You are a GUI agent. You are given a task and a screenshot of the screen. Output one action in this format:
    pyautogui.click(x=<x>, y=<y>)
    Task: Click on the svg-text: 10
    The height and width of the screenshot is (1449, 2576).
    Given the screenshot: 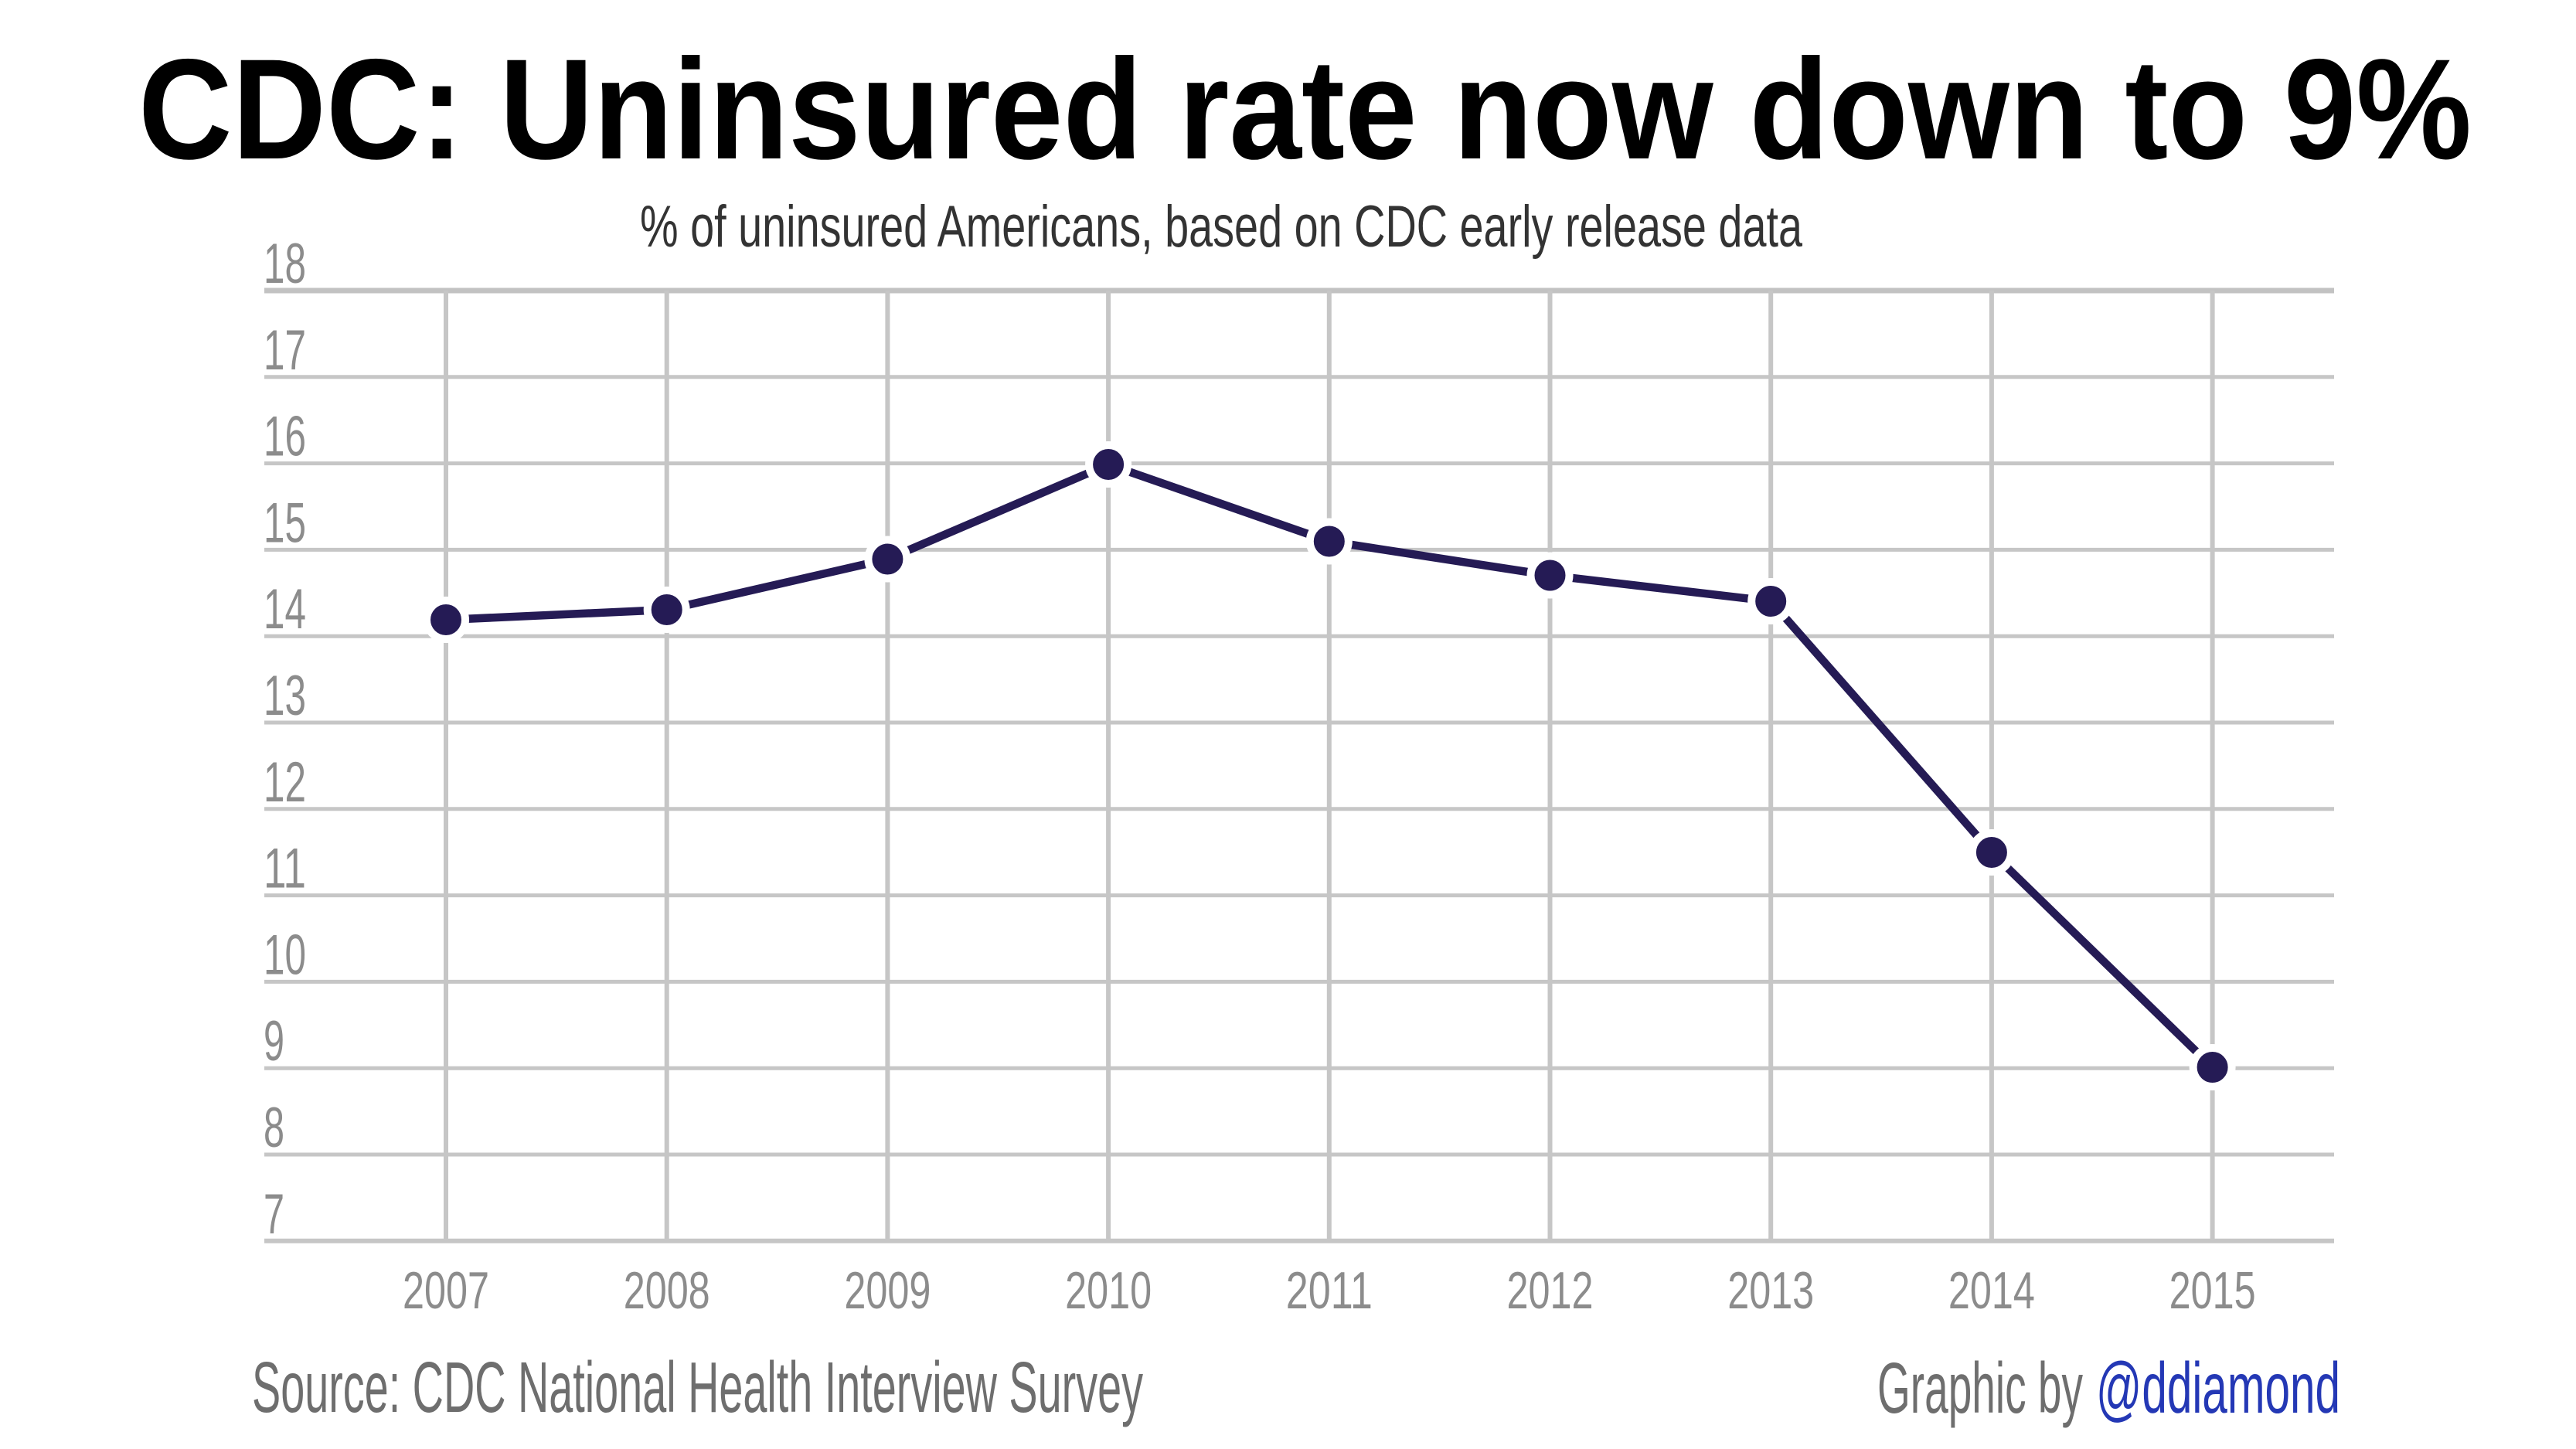 What is the action you would take?
    pyautogui.click(x=285, y=955)
    